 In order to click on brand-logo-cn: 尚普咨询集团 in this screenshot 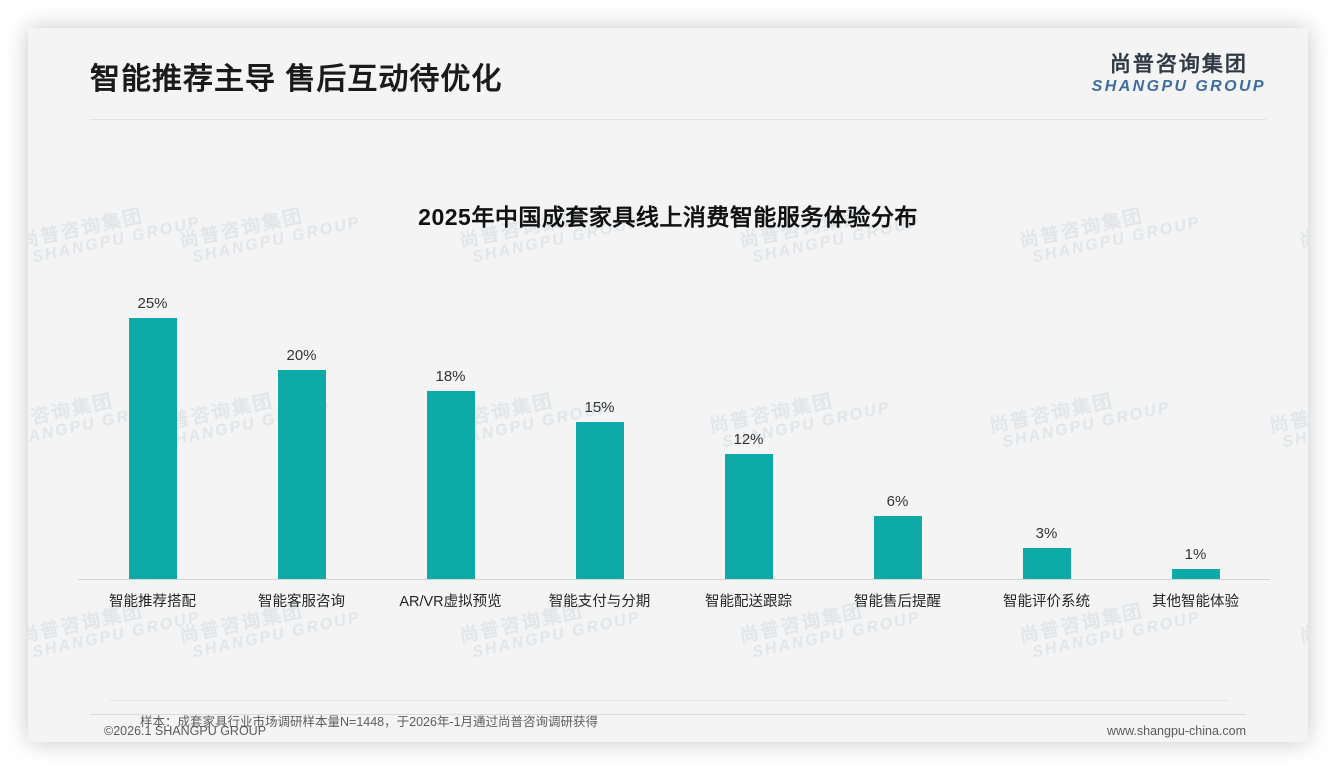, I will do `click(1178, 64)`.